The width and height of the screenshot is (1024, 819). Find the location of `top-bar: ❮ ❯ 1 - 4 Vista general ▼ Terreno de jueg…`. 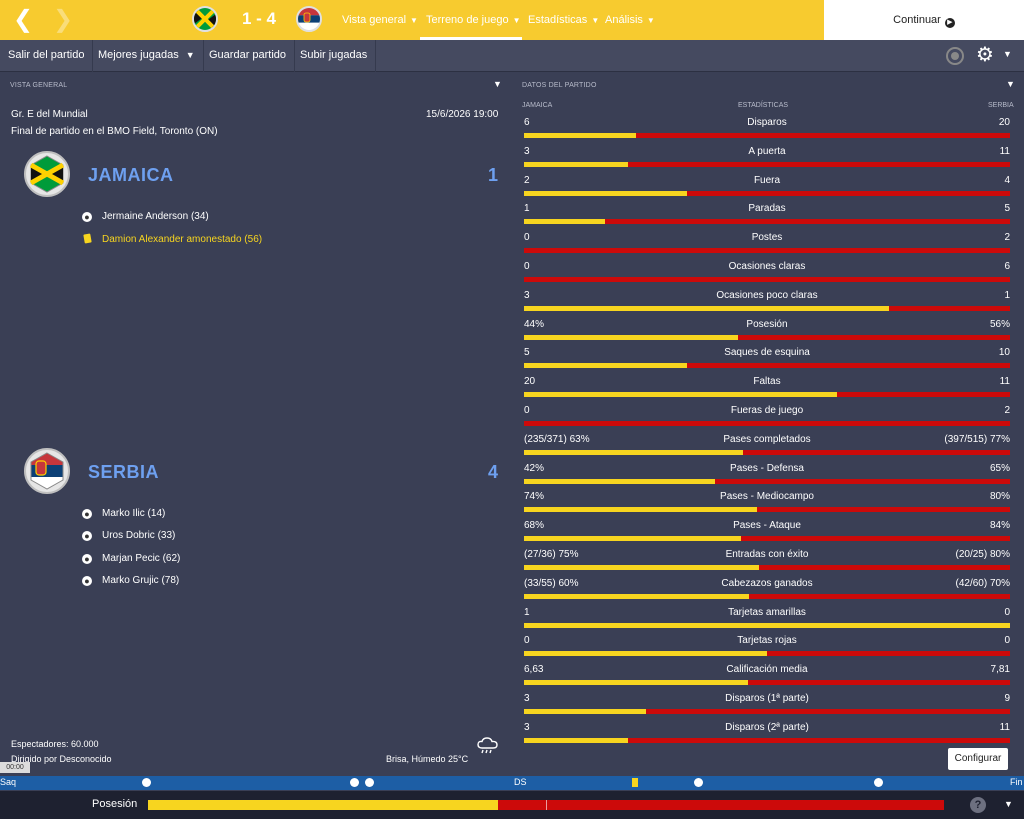

top-bar: ❮ ❯ 1 - 4 Vista general ▼ Terreno de jueg… is located at coordinates (512, 20).